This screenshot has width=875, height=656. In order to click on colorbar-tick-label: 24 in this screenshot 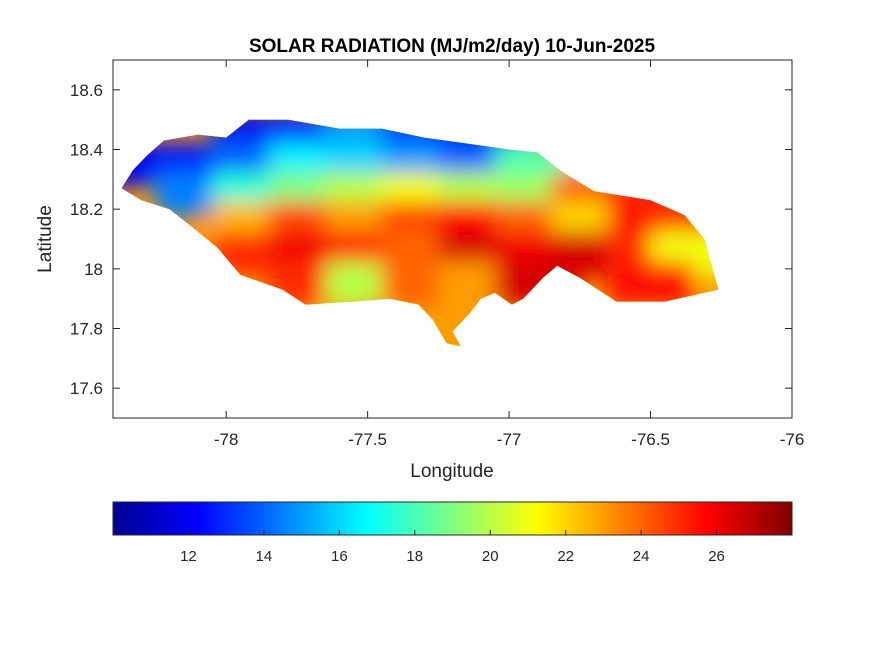, I will do `click(641, 556)`.